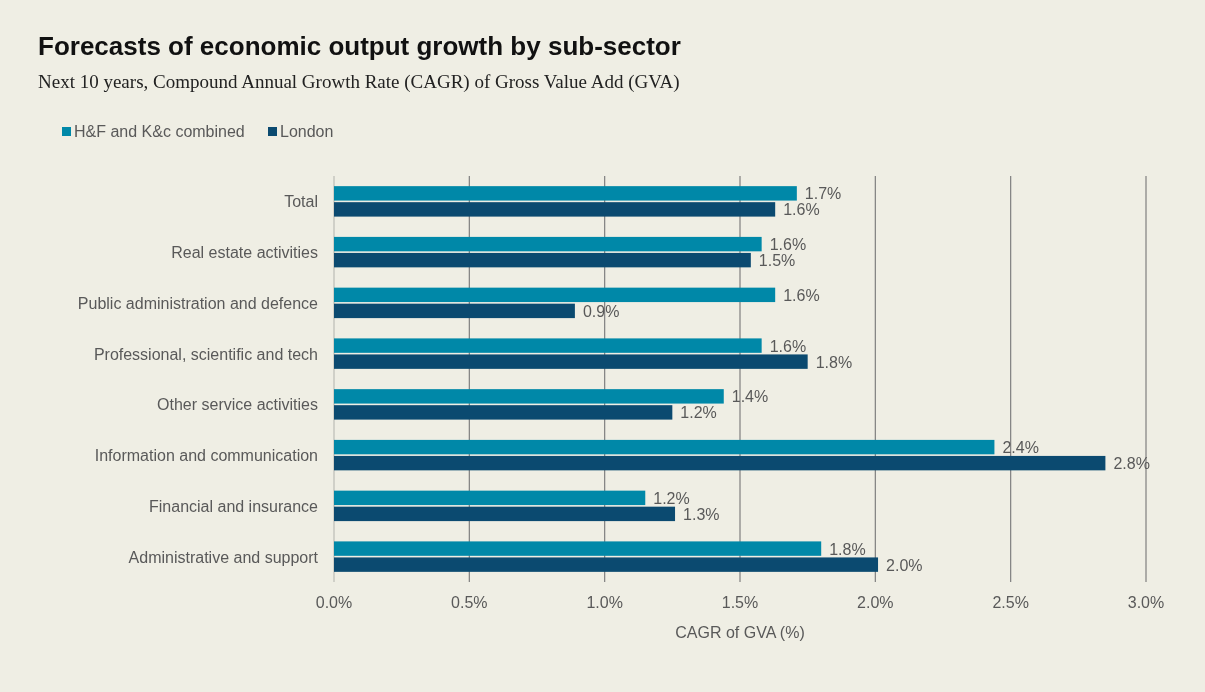 This screenshot has height=692, width=1205. Describe the element at coordinates (206, 456) in the screenshot. I see `y-tick-label: Information and communication` at that location.